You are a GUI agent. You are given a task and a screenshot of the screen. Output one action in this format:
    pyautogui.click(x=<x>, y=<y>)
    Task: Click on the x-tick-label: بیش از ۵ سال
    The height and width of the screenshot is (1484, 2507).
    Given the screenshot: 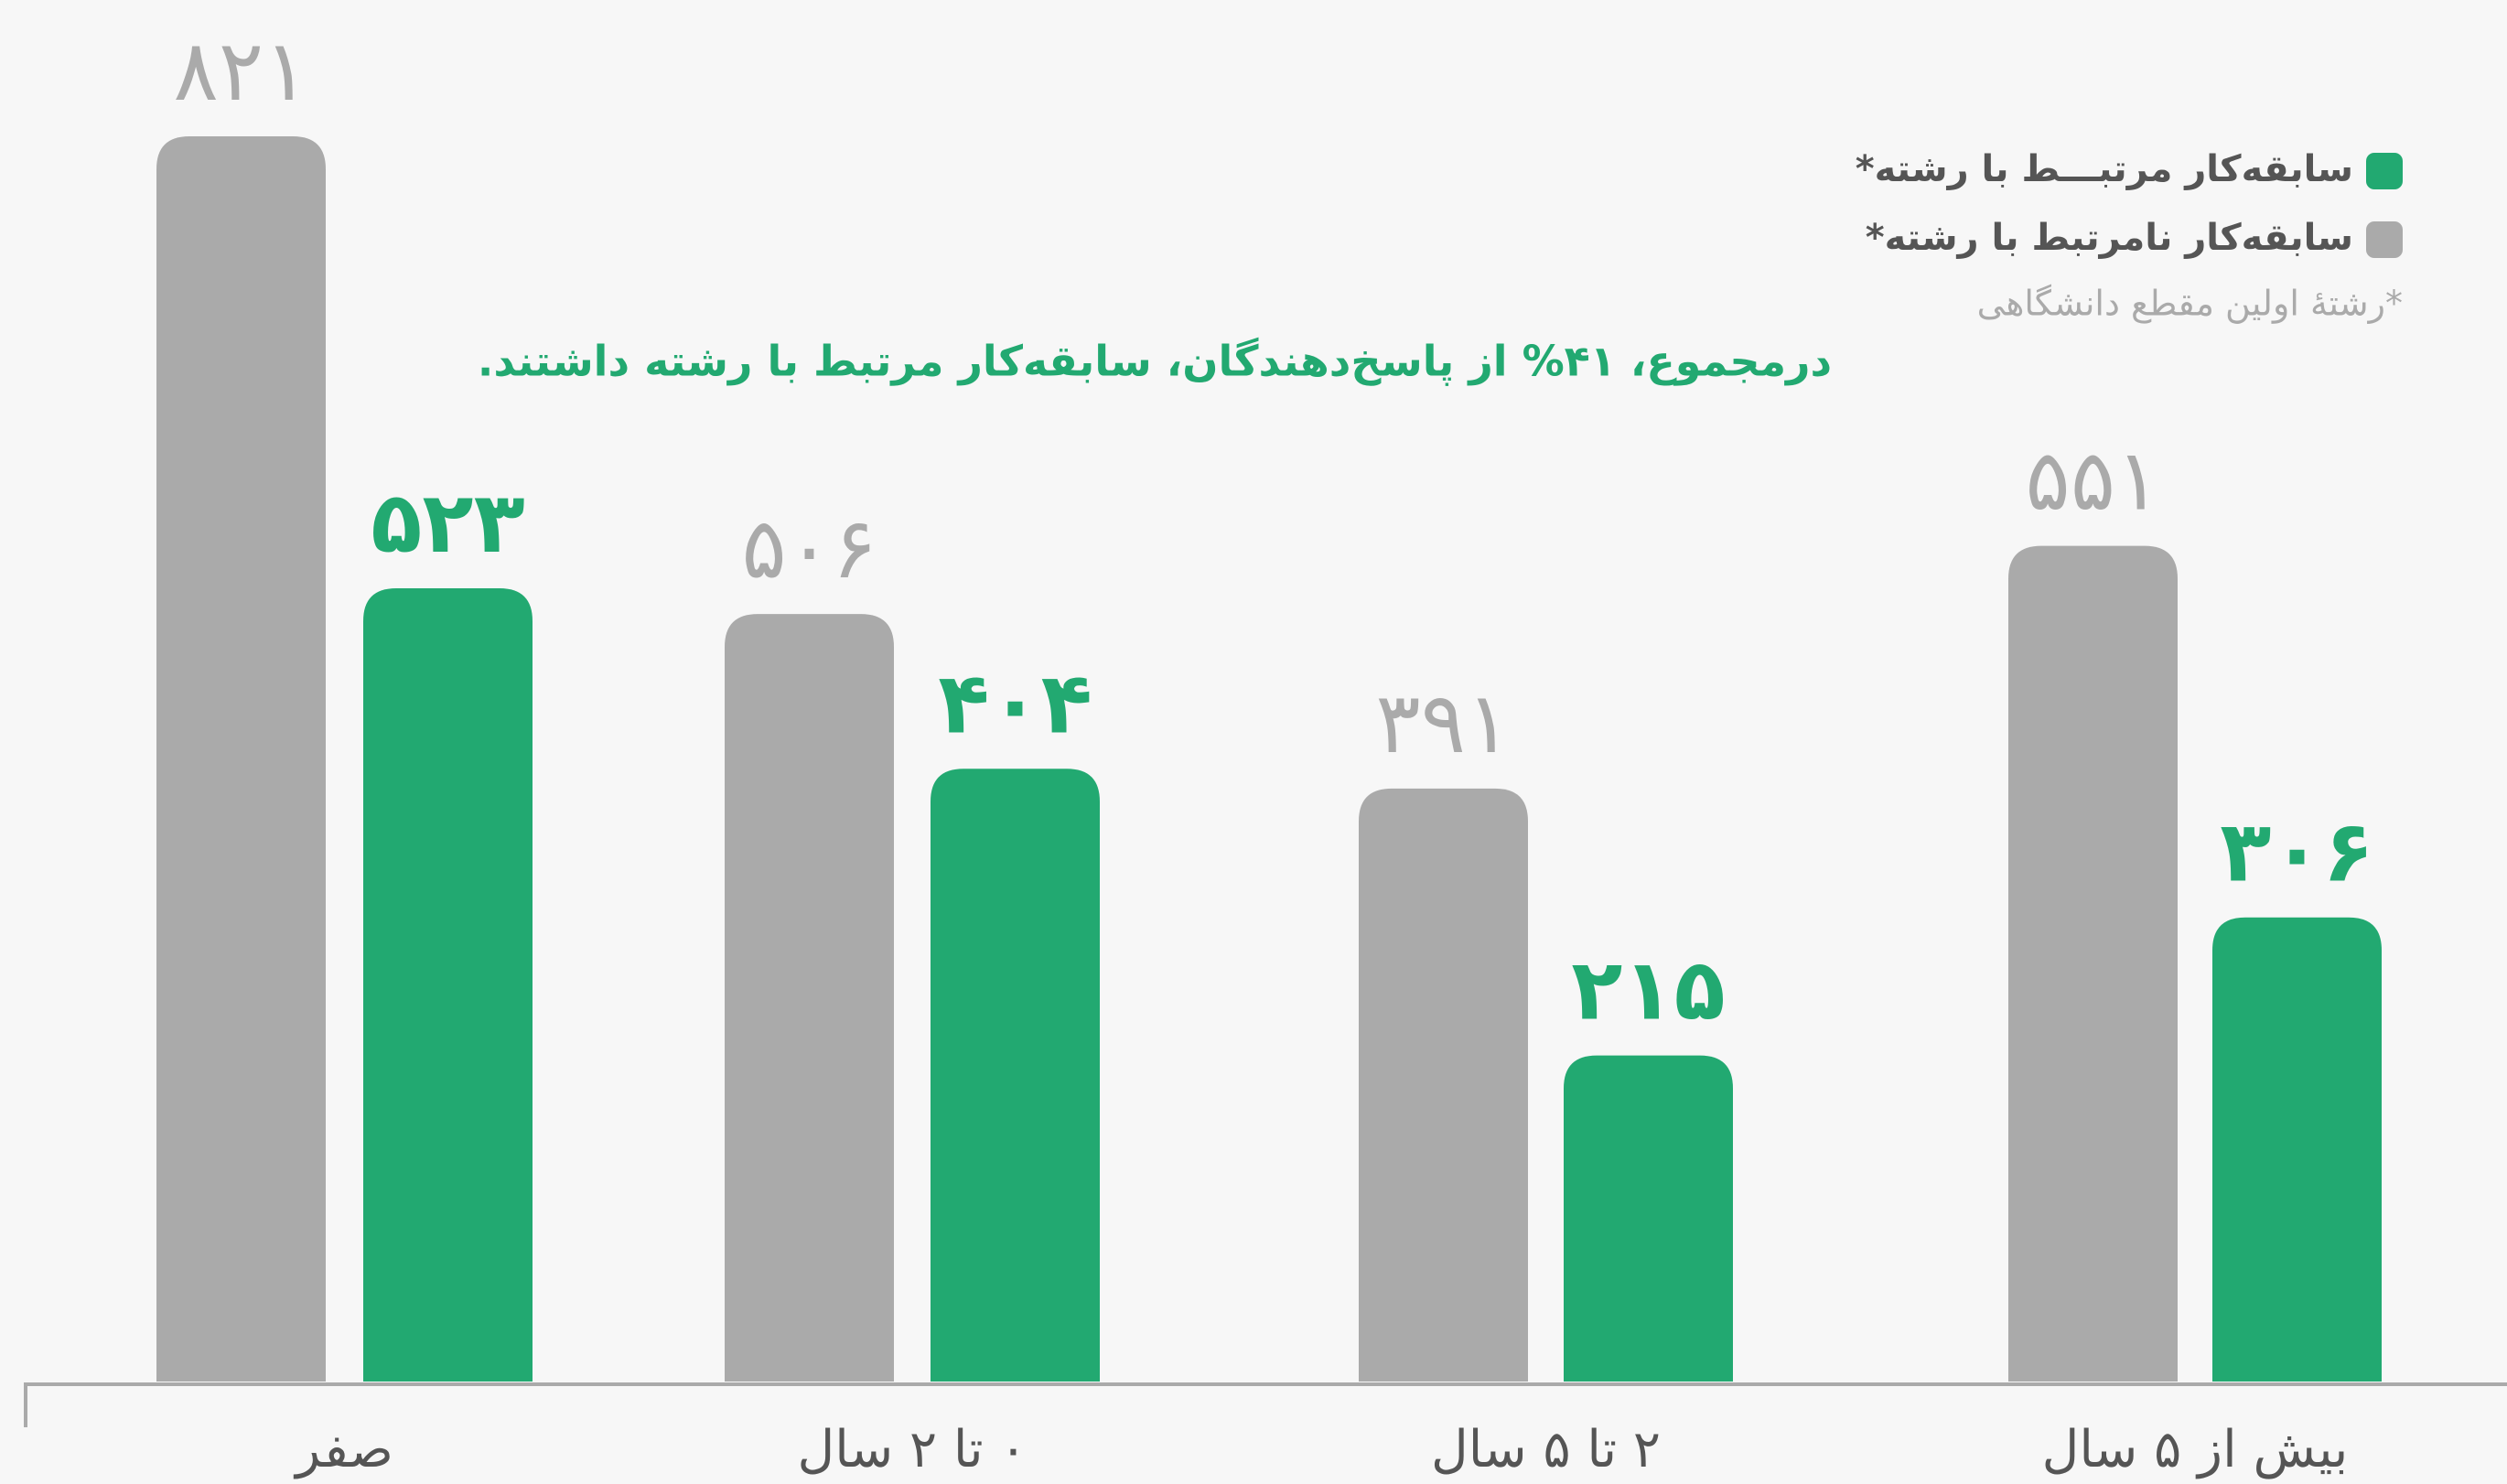 What is the action you would take?
    pyautogui.click(x=2195, y=1449)
    